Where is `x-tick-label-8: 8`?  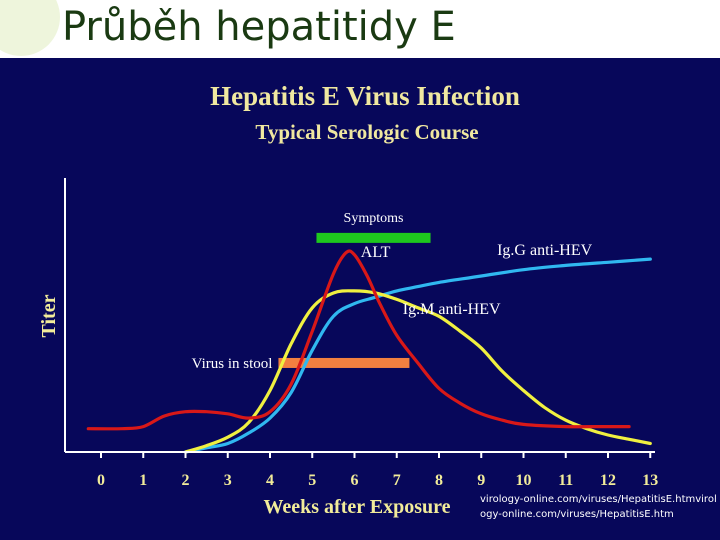 x-tick-label-8: 8 is located at coordinates (439, 480).